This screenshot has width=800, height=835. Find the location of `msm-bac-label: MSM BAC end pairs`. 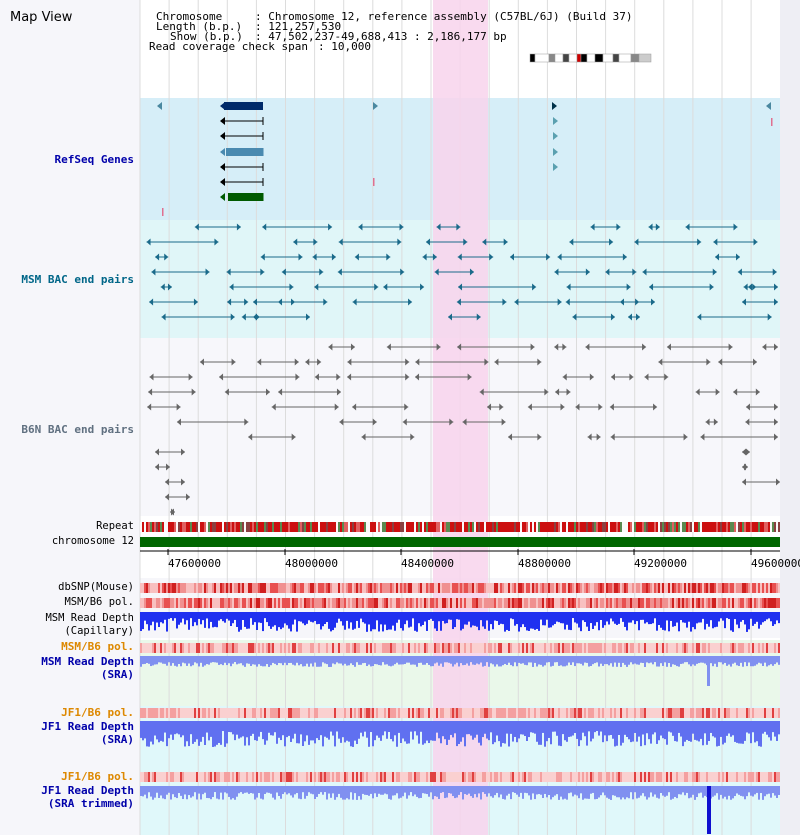

msm-bac-label: MSM BAC end pairs is located at coordinates (77, 279).